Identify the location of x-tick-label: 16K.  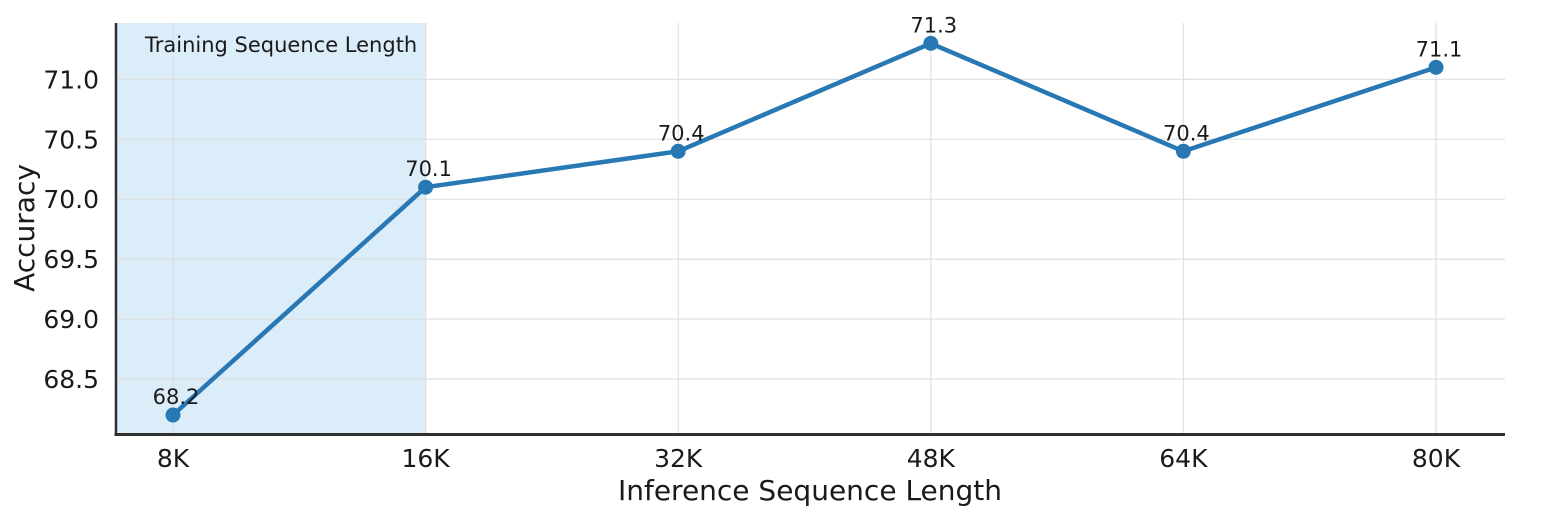
(425, 458).